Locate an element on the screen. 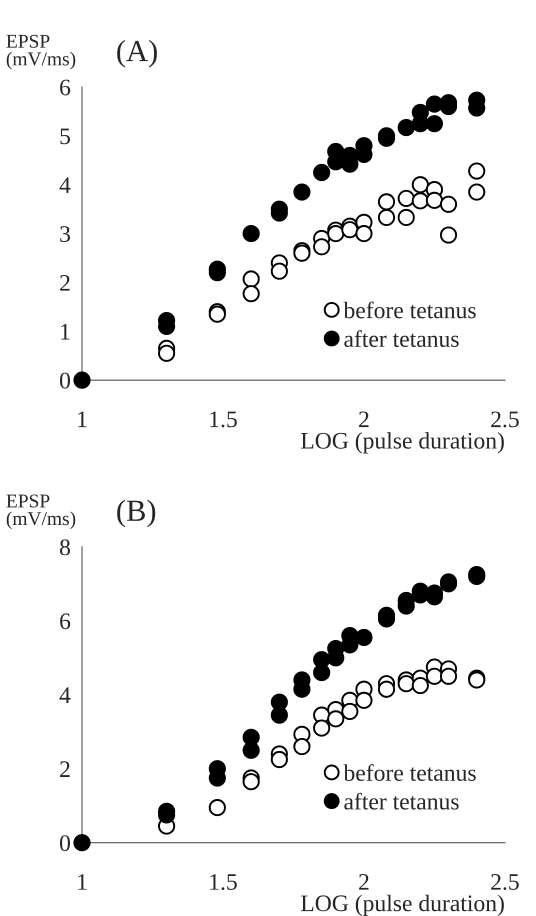  y-tick-label: 1 is located at coordinates (65, 332).